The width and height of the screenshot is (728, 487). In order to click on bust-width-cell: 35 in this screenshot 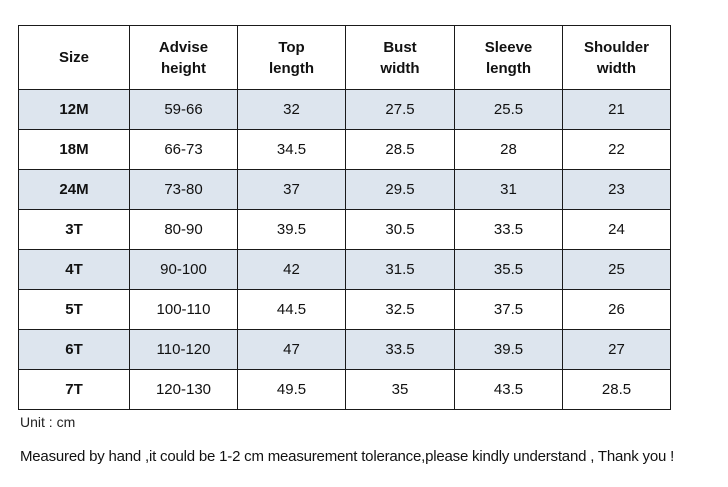, I will do `click(400, 389)`.